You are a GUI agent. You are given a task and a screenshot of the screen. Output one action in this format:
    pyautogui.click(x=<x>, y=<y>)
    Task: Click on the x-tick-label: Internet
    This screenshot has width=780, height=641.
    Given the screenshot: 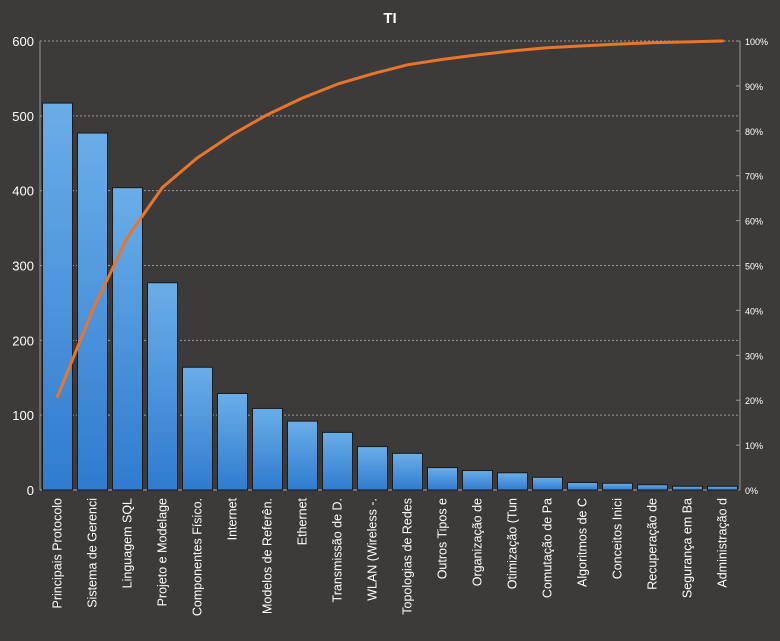 What is the action you would take?
    pyautogui.click(x=233, y=518)
    